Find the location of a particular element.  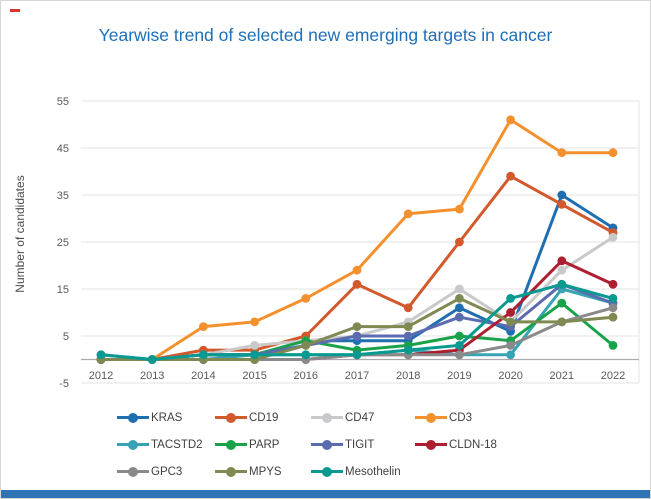

legend-item-CD47: CD47 is located at coordinates (363, 417).